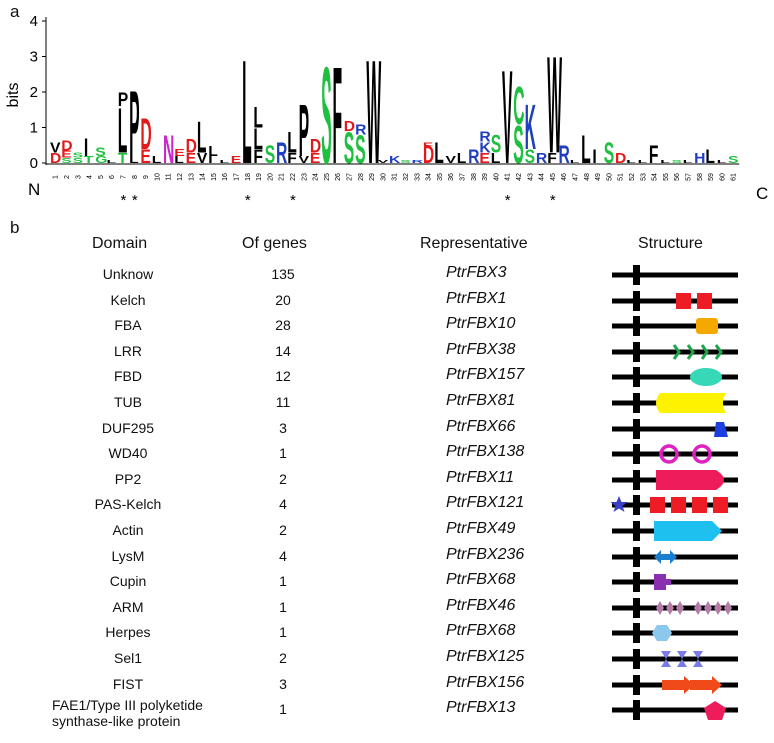 This screenshot has height=743, width=774. What do you see at coordinates (128, 300) in the screenshot?
I see `domain-name: Kelch` at bounding box center [128, 300].